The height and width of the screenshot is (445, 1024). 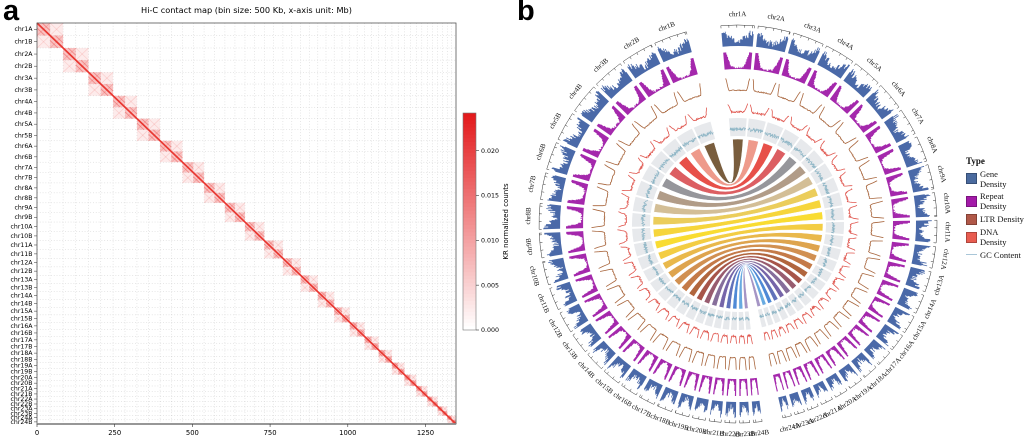 What do you see at coordinates (192, 433) in the screenshot?
I see `hic-x-tick: 500` at bounding box center [192, 433].